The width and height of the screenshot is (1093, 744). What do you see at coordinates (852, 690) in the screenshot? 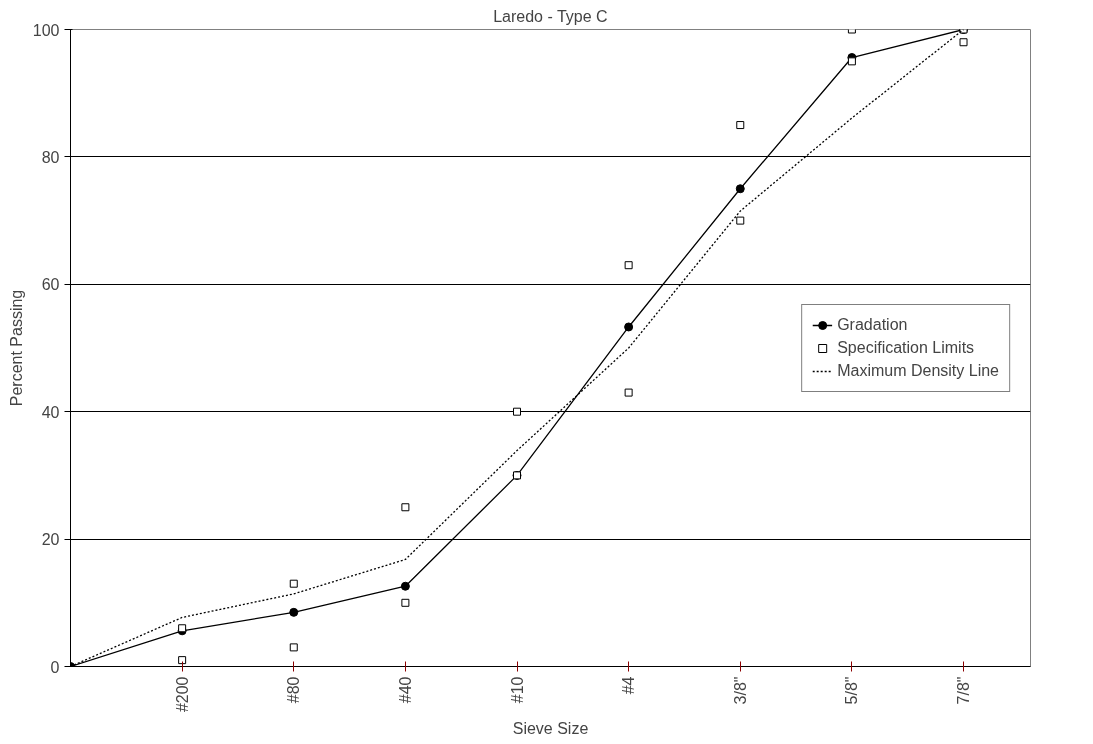
I see `x-tick-label: 5/8"` at bounding box center [852, 690].